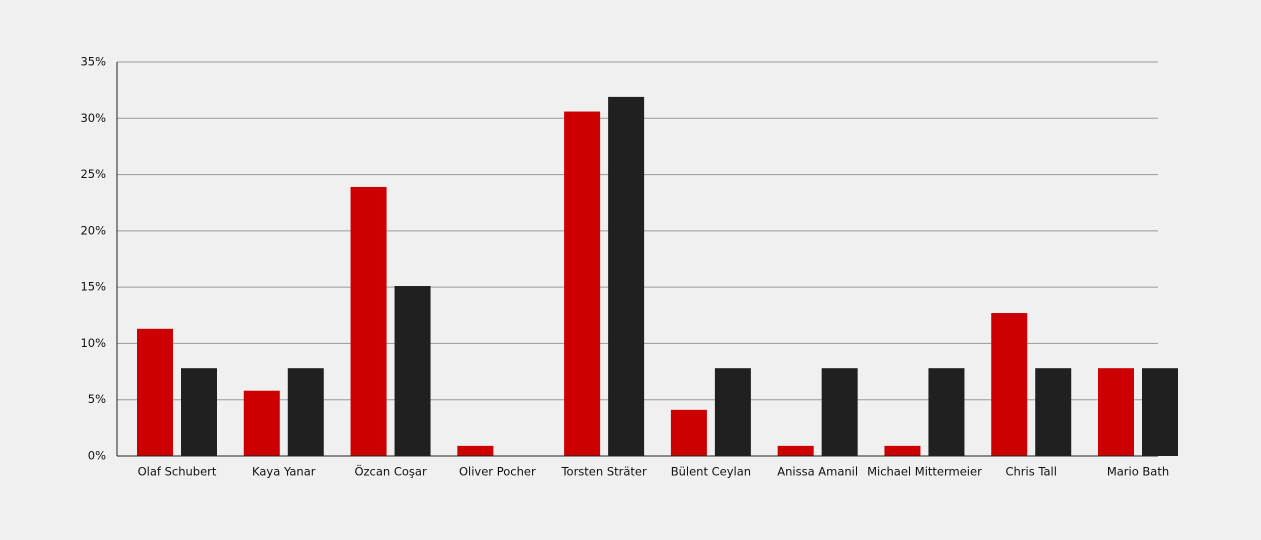  What do you see at coordinates (711, 472) in the screenshot?
I see `x-tick-label: Bülent Ceylan` at bounding box center [711, 472].